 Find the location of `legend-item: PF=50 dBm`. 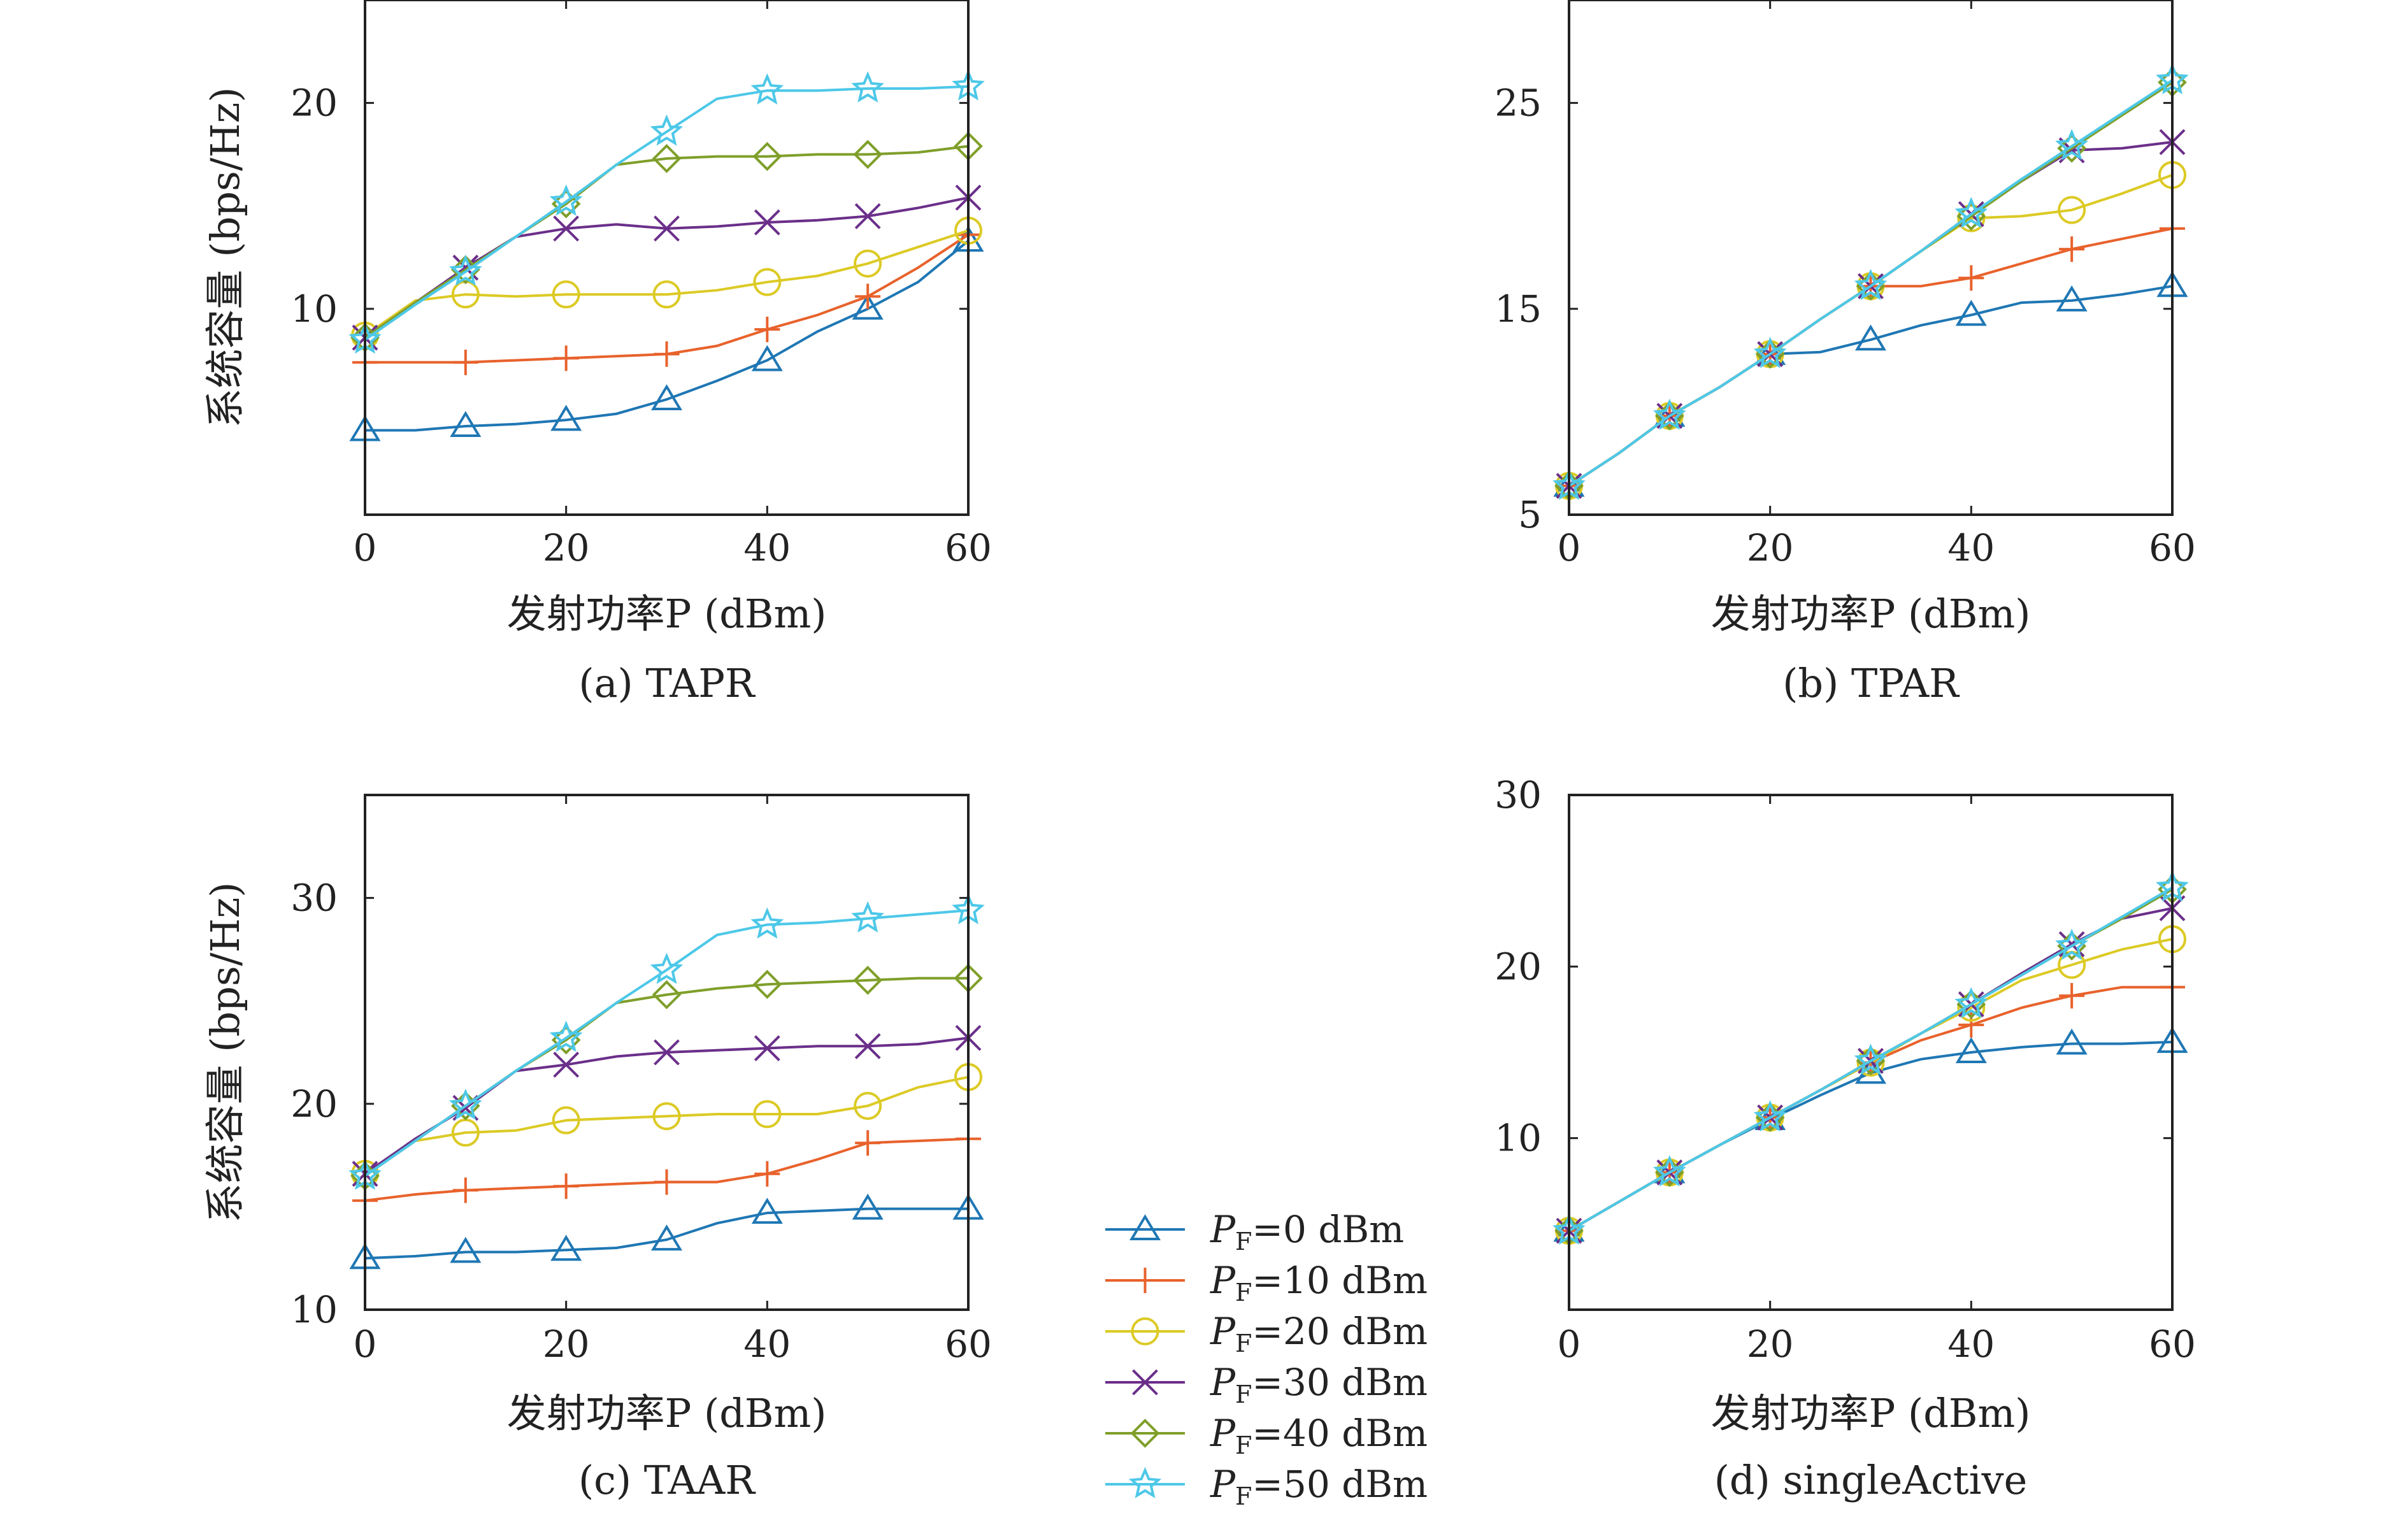

legend-item: PF=50 dBm is located at coordinates (1266, 1486).